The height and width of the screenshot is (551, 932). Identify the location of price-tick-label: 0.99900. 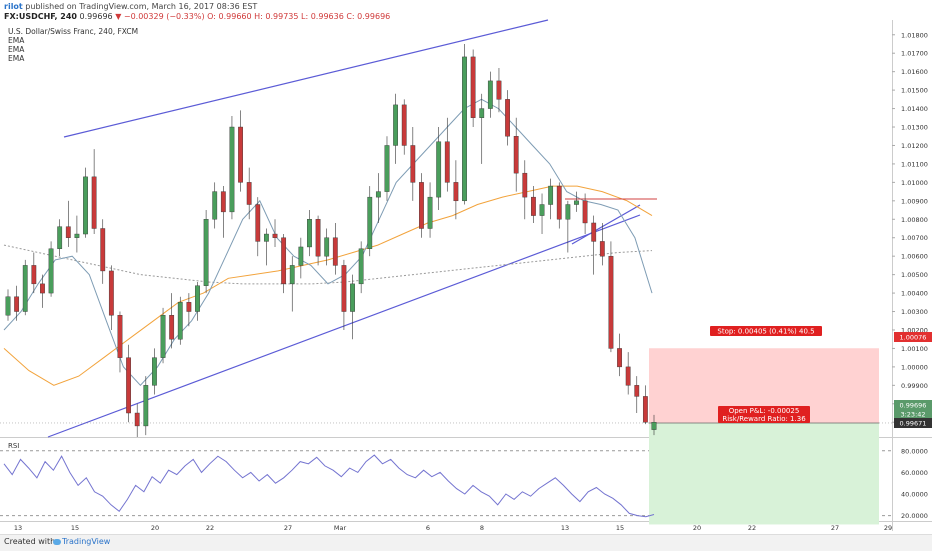
(914, 386).